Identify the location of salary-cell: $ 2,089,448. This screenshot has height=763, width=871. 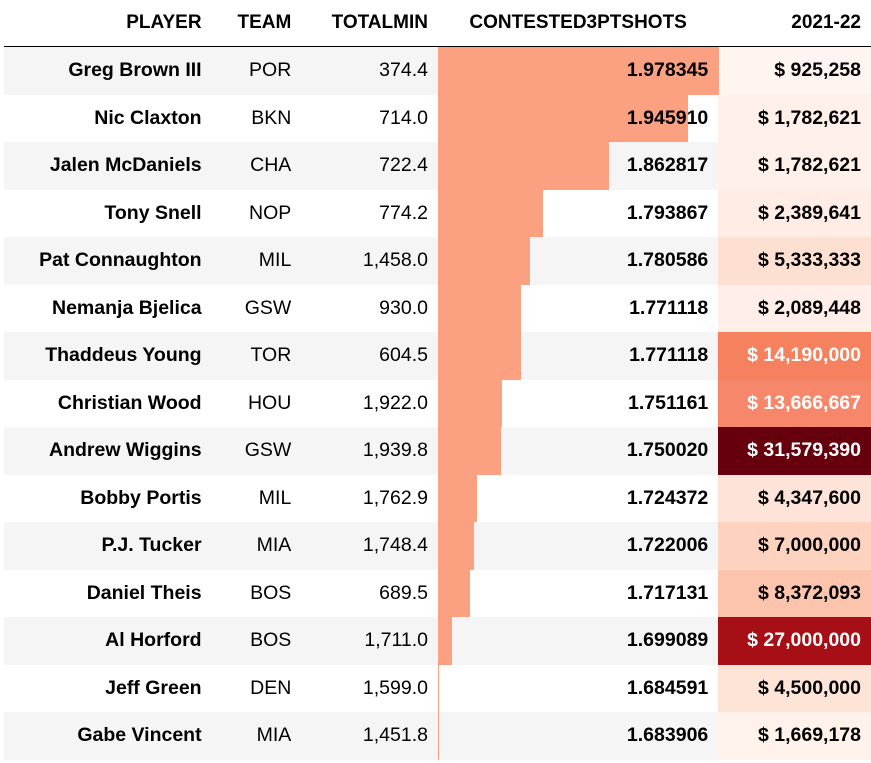
(794, 308).